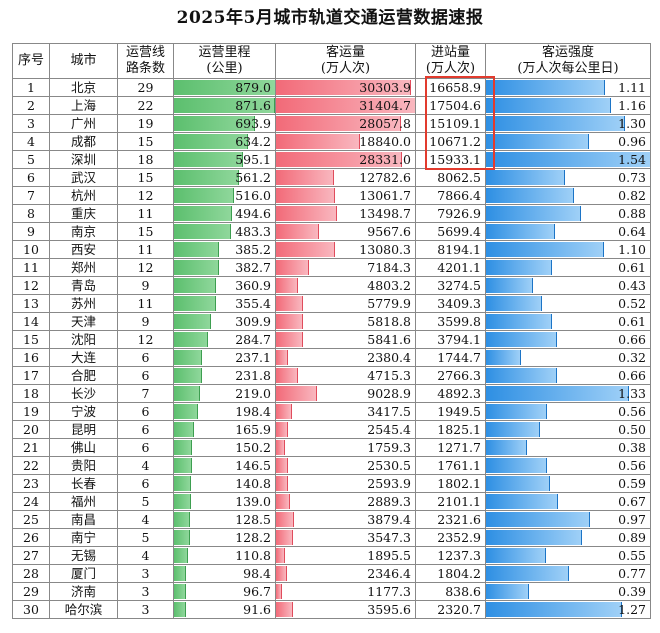  What do you see at coordinates (568, 429) in the screenshot?
I see `cell-intensity: 0.50` at bounding box center [568, 429].